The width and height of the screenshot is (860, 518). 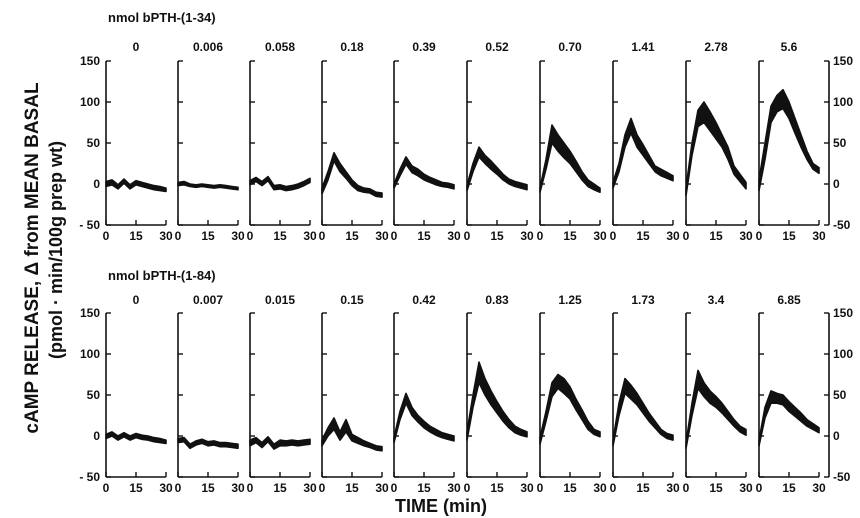 What do you see at coordinates (354, 141) in the screenshot?
I see `panel-0-3: 0.18 0 15 30` at bounding box center [354, 141].